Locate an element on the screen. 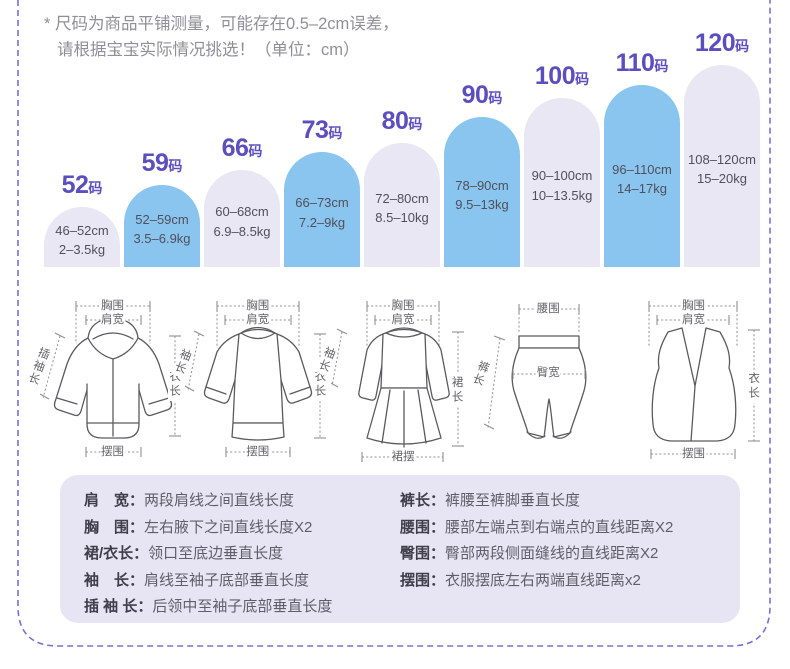 This screenshot has width=790, height=669. legend-row: 臀围：臀部两段侧面缝线的直线距离X2 is located at coordinates (570, 554).